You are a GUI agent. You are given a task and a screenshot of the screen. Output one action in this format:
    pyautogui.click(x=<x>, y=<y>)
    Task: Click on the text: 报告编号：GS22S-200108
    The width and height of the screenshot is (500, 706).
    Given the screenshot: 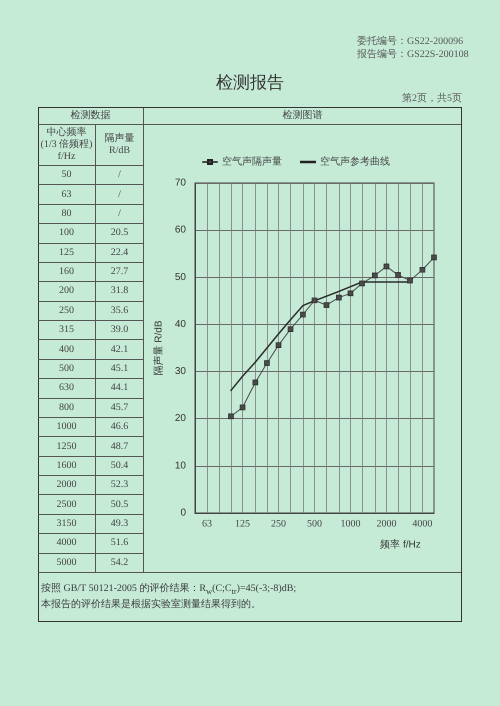 What is the action you would take?
    pyautogui.click(x=413, y=54)
    